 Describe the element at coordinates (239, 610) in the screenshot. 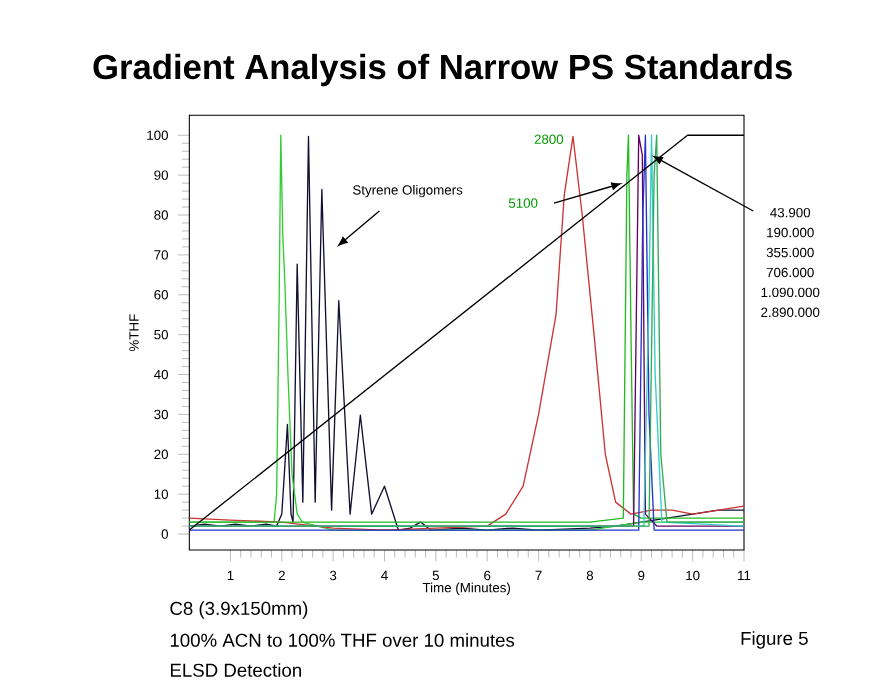

I see `text: C8 (3.9x150mm)` at that location.